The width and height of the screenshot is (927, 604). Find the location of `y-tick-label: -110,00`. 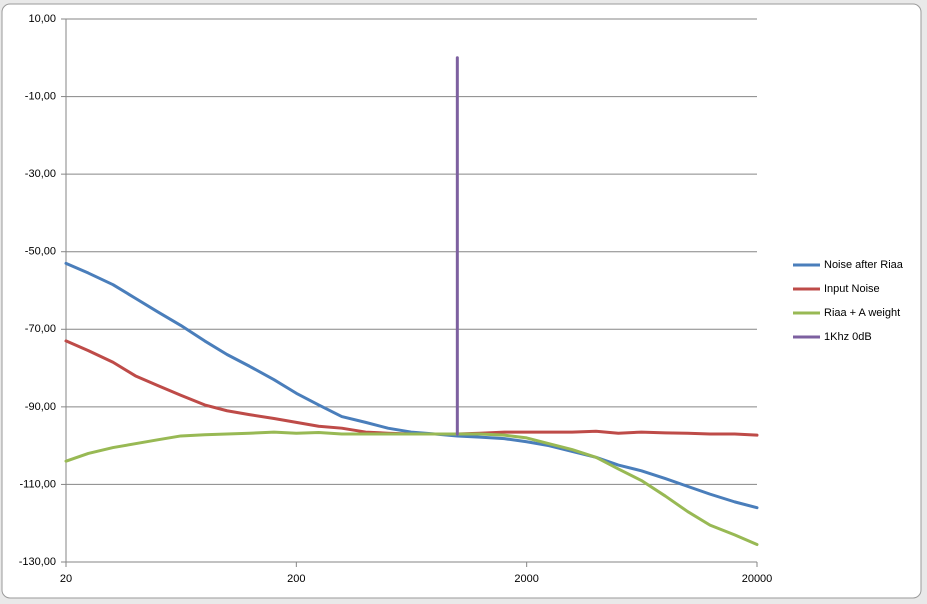

y-tick-label: -110,00 is located at coordinates (38, 484).